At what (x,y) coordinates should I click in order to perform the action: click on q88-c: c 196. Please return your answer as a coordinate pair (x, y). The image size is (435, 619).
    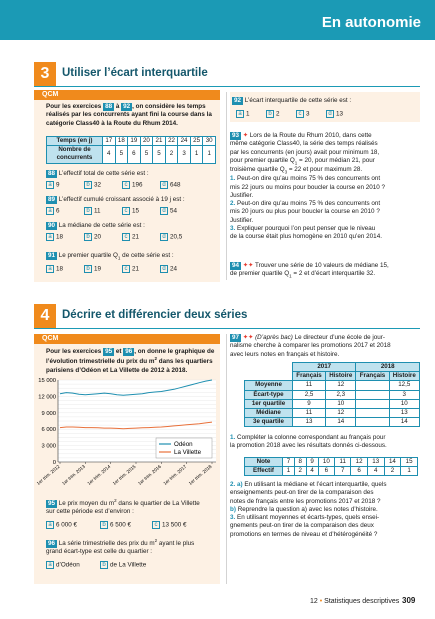
    Looking at the image, I should click on (132, 185).